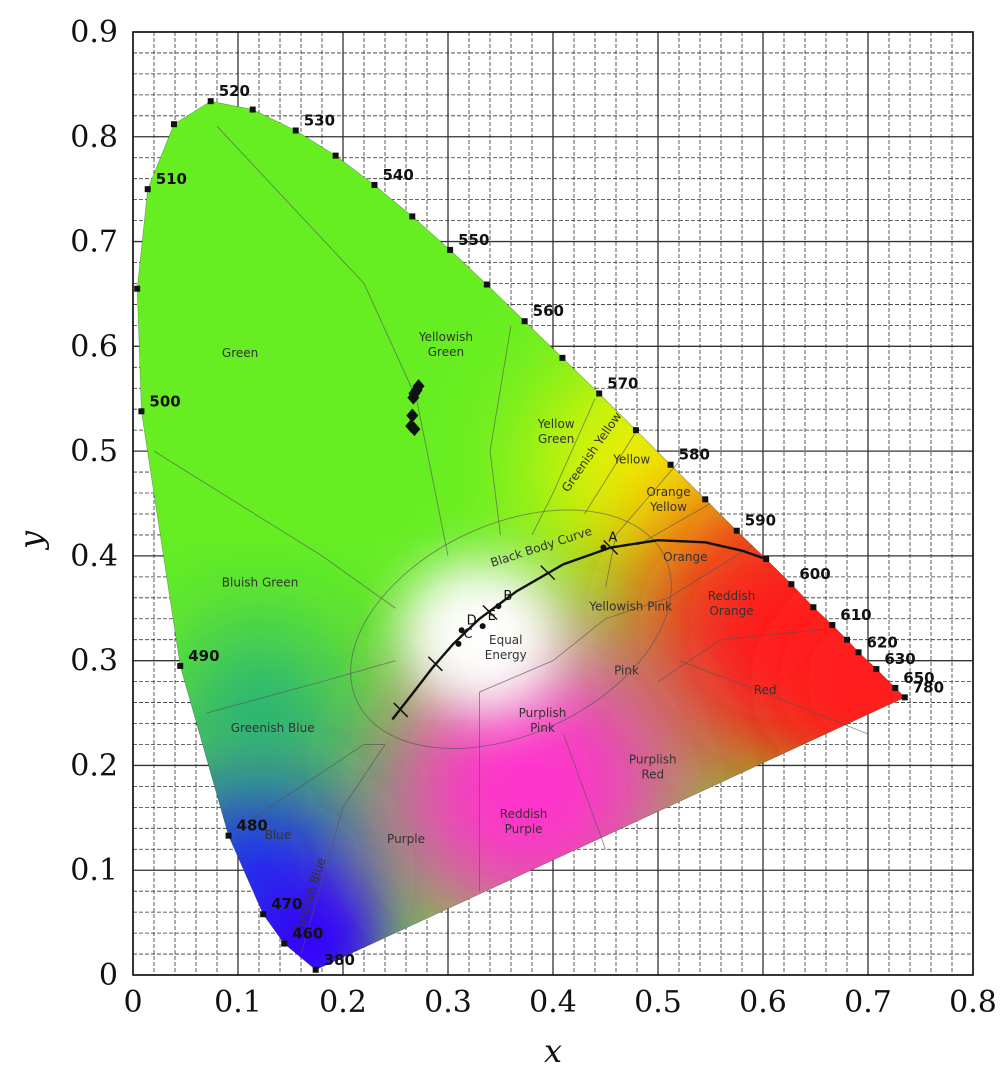 The height and width of the screenshot is (1079, 1000). What do you see at coordinates (732, 603) in the screenshot?
I see `region-label: Reddish Orange` at bounding box center [732, 603].